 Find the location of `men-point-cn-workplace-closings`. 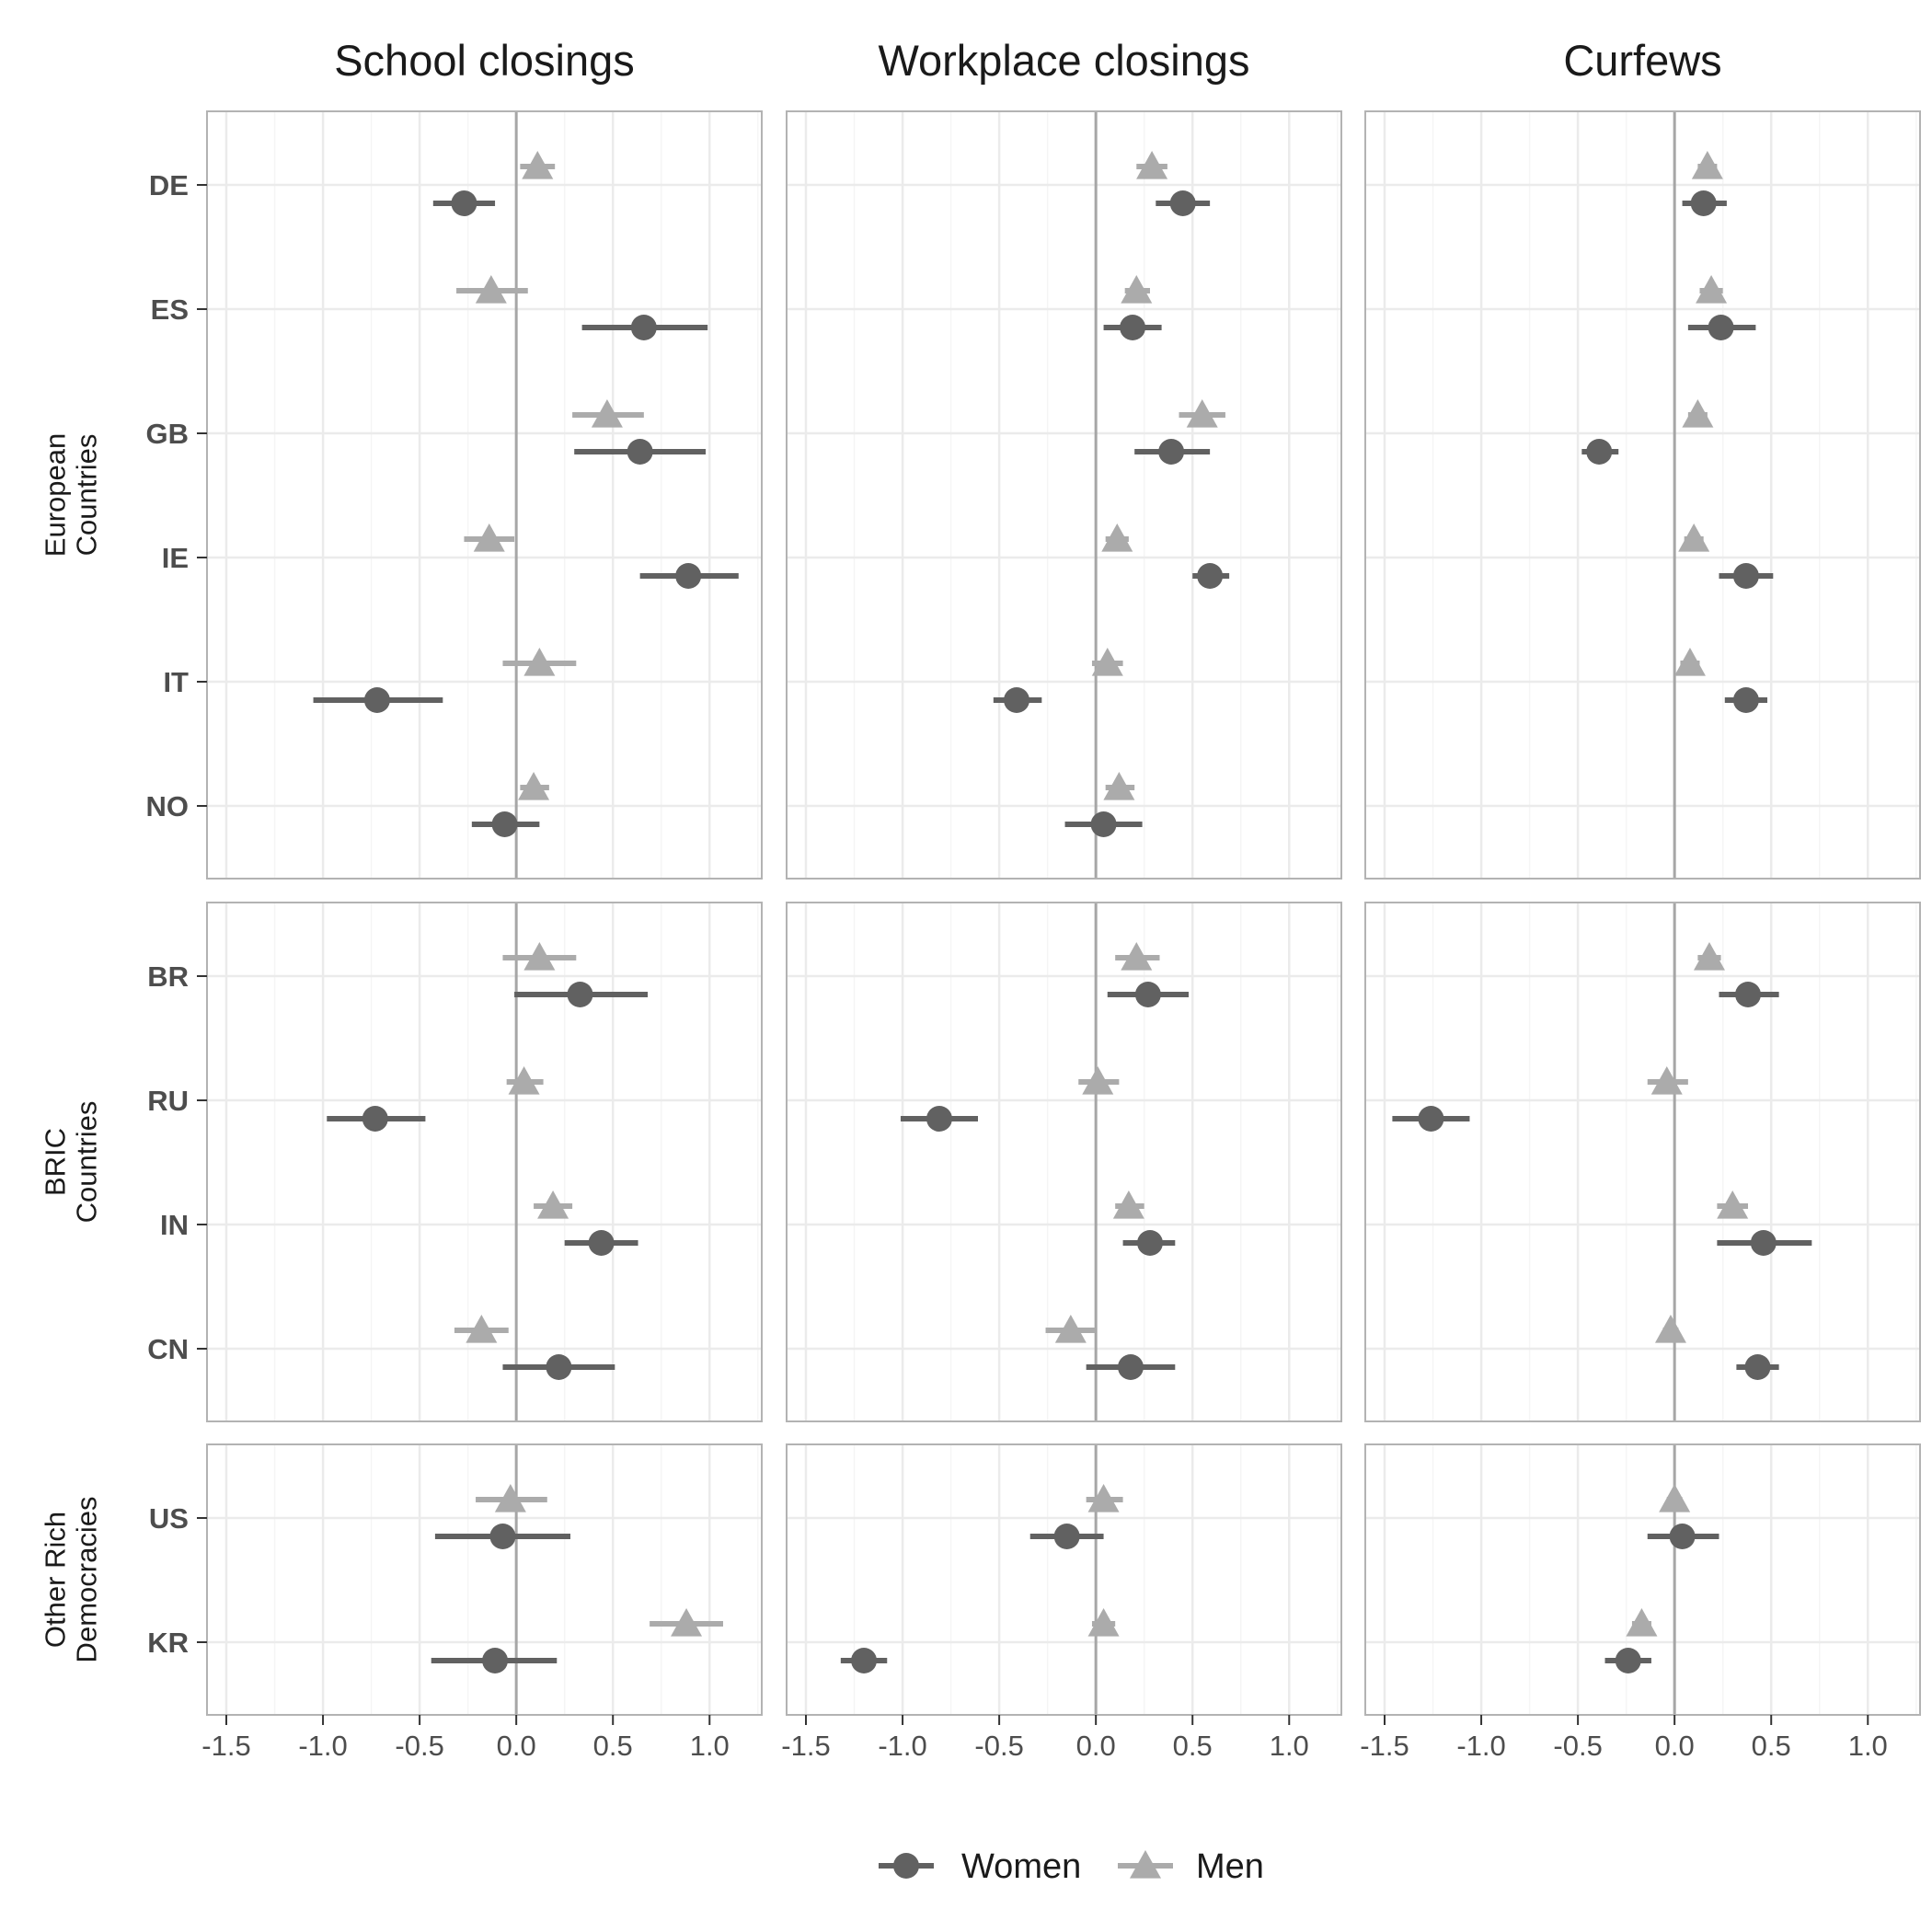

men-point-cn-workplace-closings is located at coordinates (1070, 1329).